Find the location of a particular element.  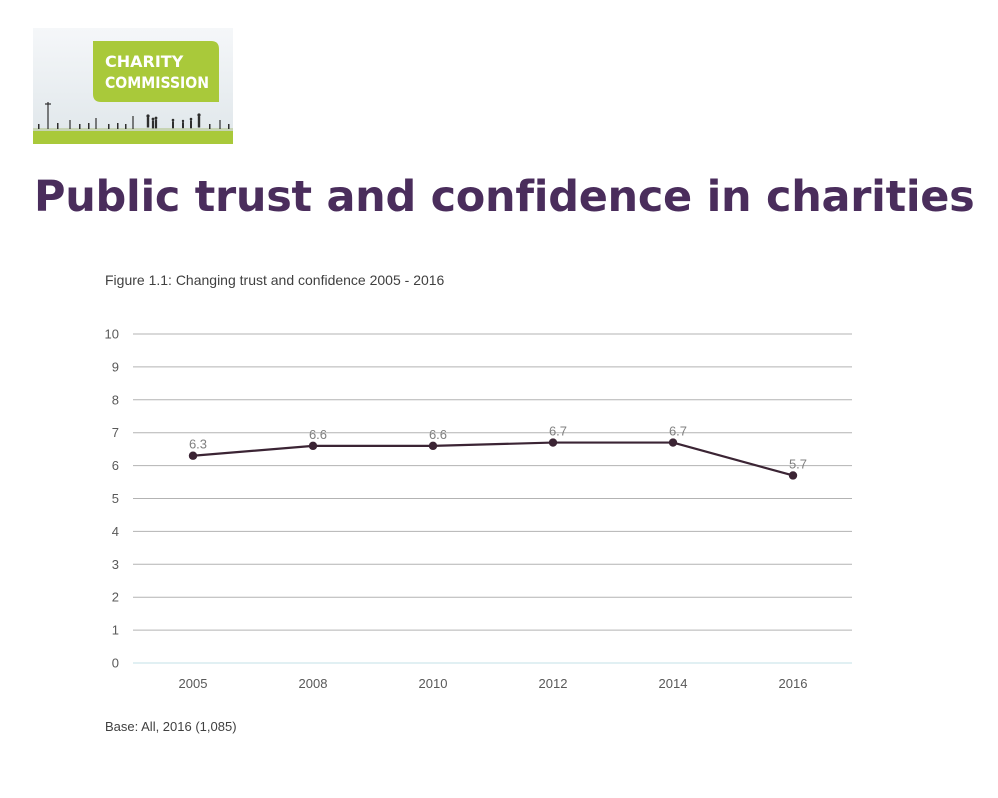

page-title: Public trust and confidence in charities is located at coordinates (504, 197).